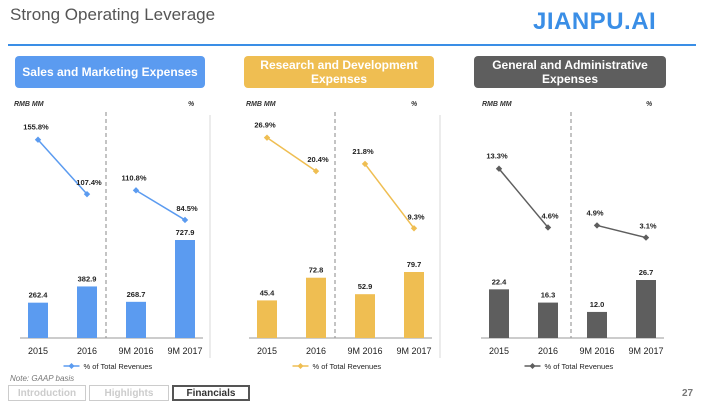  I want to click on pct-value-label: 110.8%, so click(133, 177).